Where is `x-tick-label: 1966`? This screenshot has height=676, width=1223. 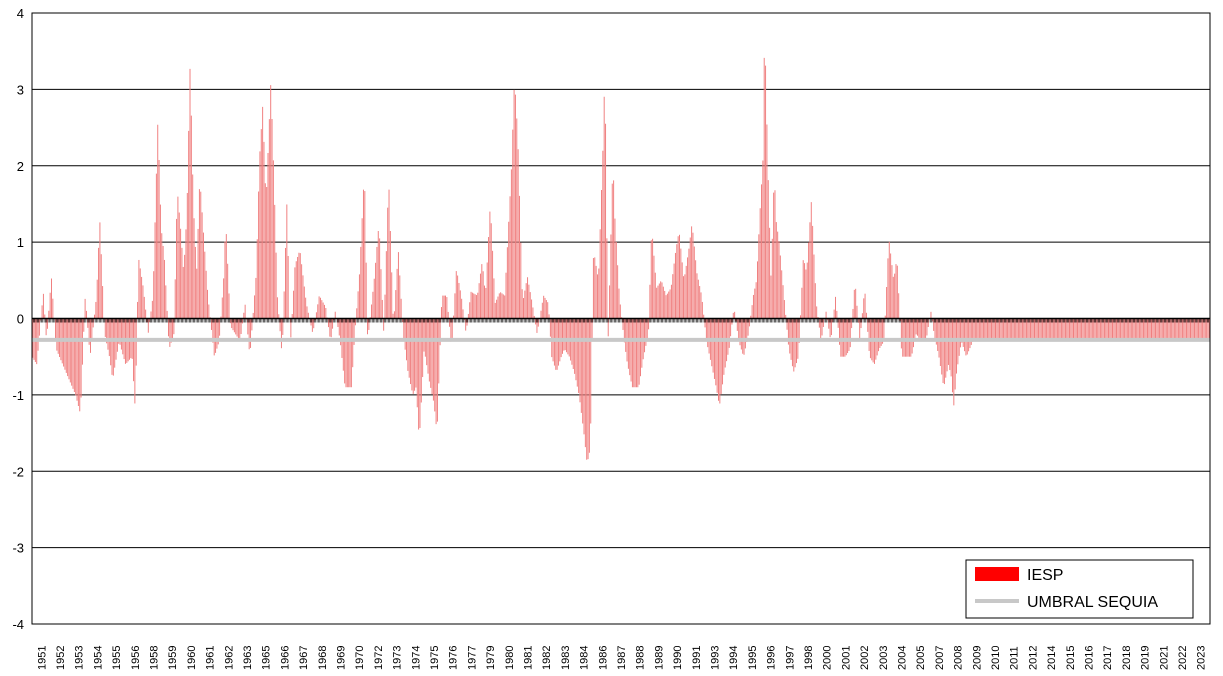
x-tick-label: 1966 is located at coordinates (285, 658).